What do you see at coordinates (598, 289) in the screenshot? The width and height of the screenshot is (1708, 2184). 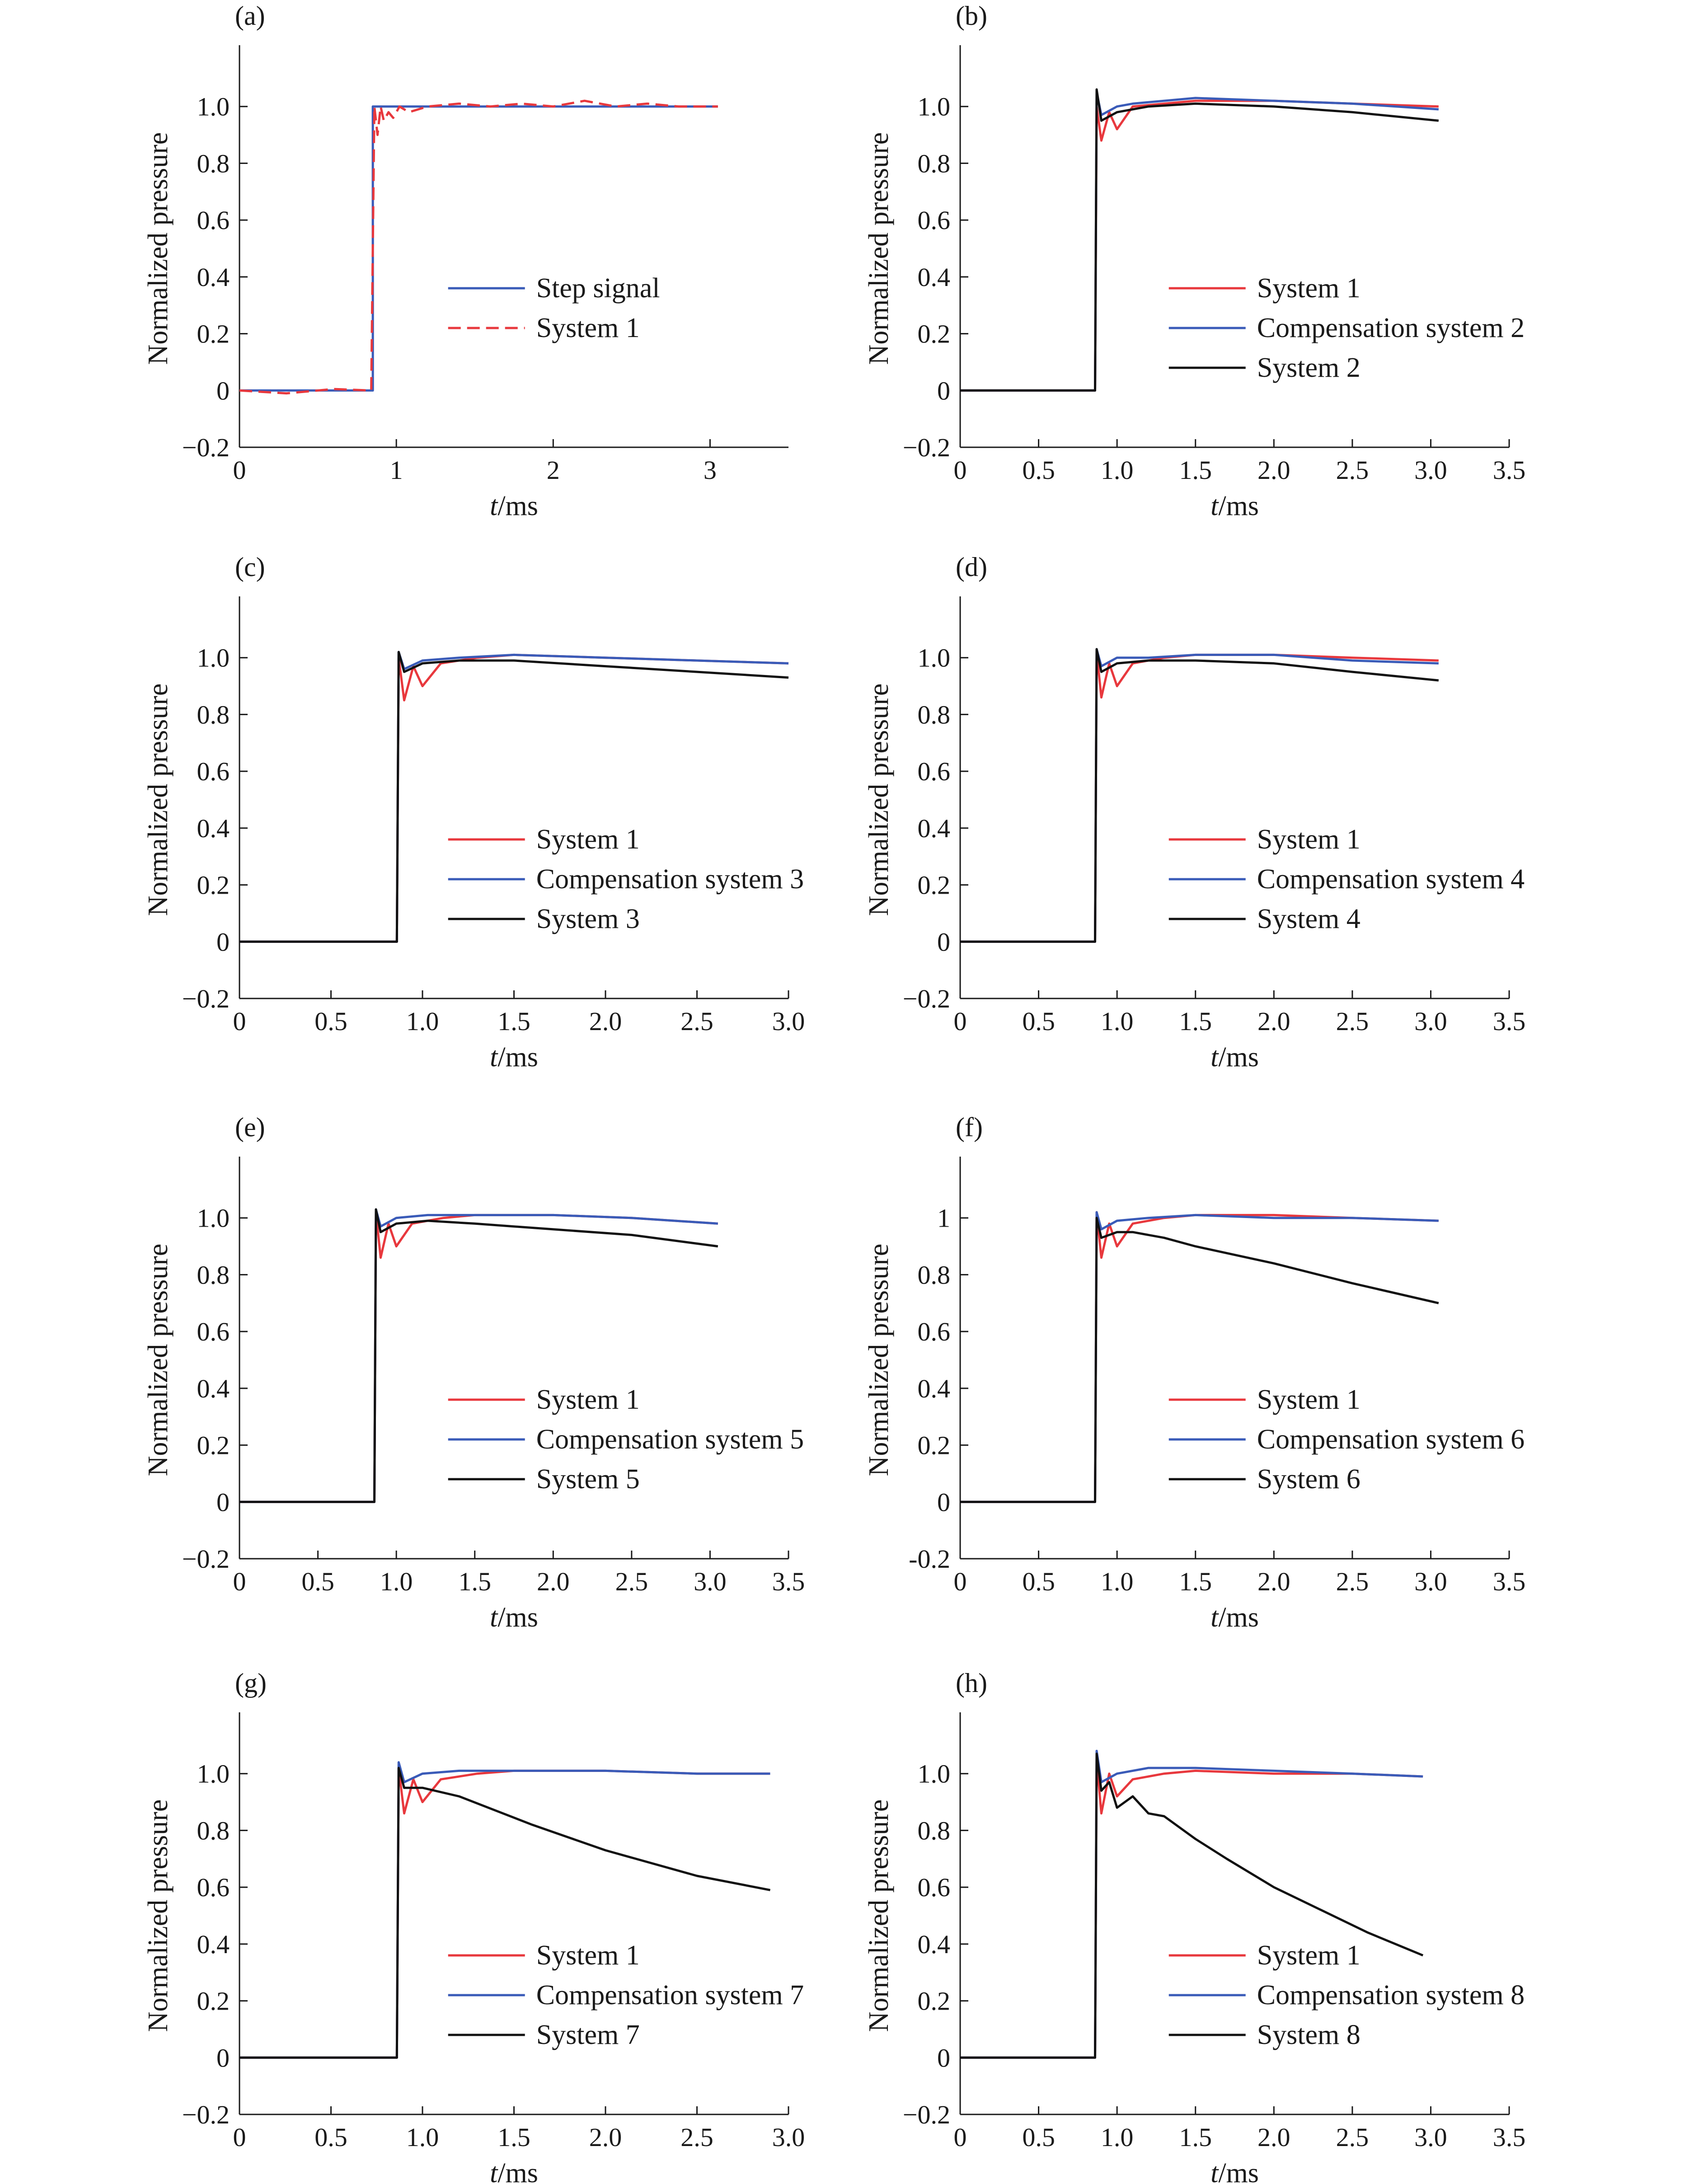 I see `legend-label: Step signal` at bounding box center [598, 289].